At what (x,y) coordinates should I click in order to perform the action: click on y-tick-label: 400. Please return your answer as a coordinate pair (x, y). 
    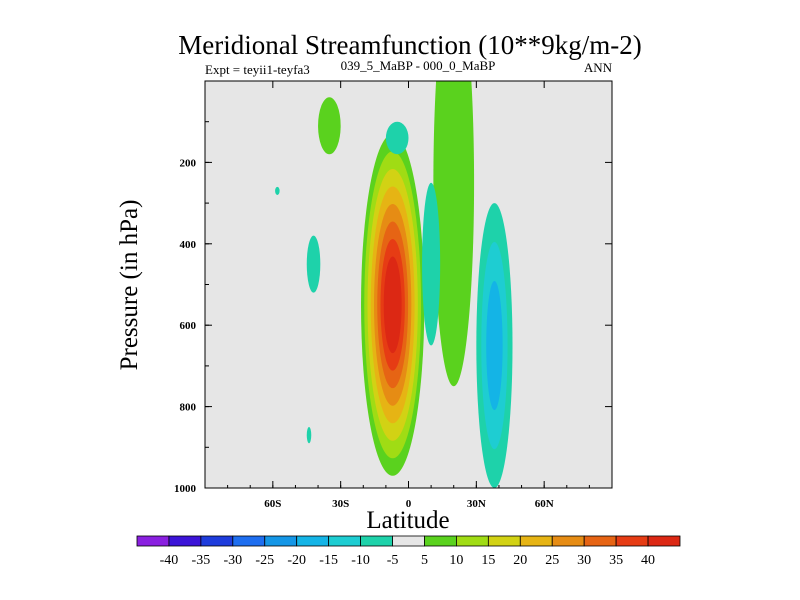
    Looking at the image, I should click on (188, 245).